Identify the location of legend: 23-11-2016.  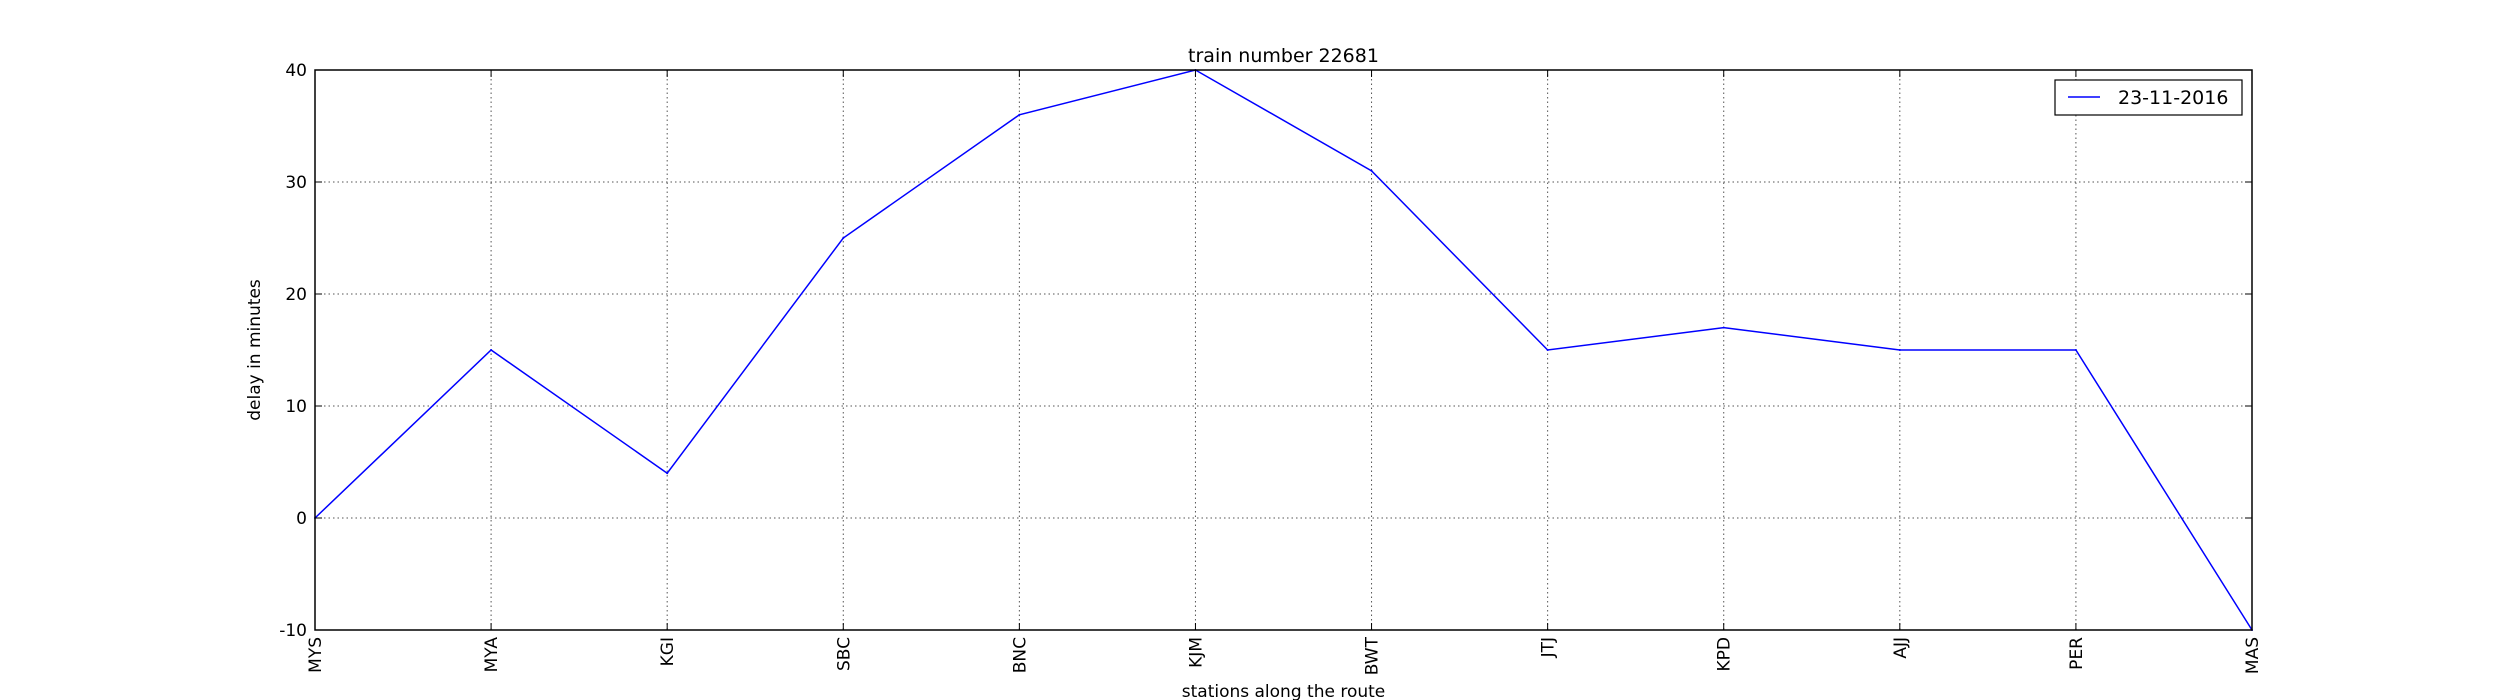
(2148, 97).